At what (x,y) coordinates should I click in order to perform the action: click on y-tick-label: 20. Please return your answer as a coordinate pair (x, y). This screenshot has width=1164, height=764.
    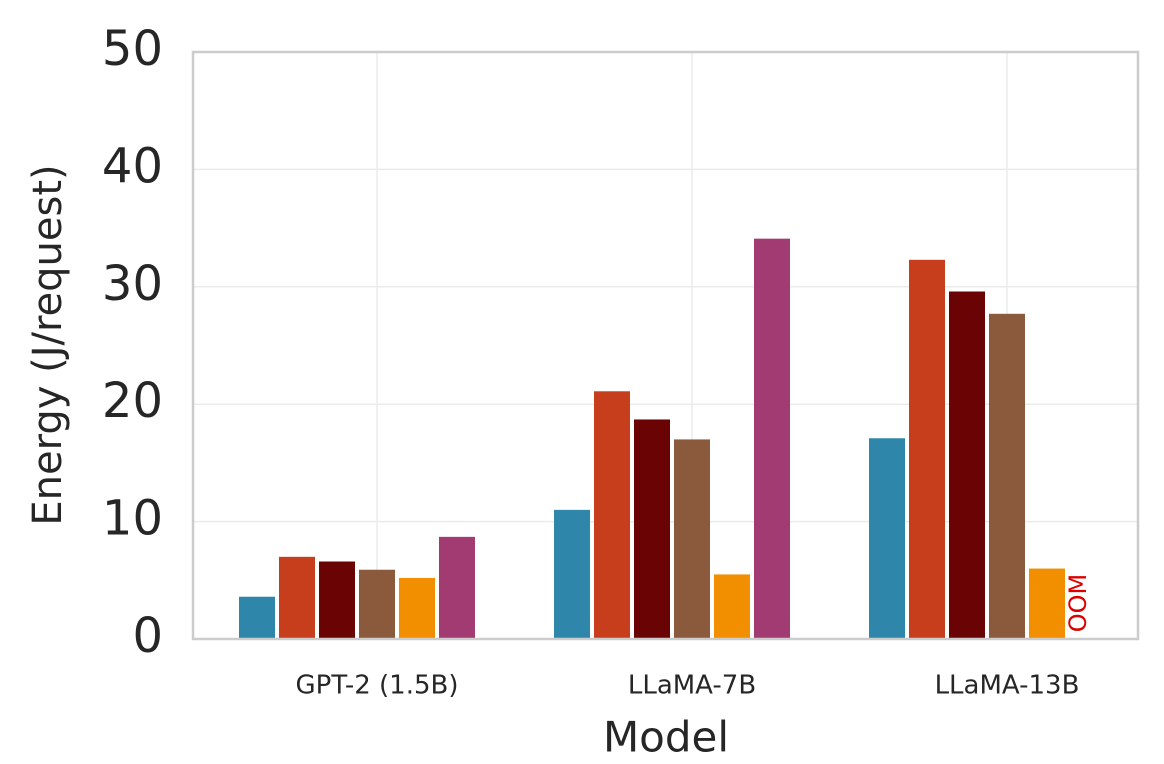
    Looking at the image, I should click on (132, 401).